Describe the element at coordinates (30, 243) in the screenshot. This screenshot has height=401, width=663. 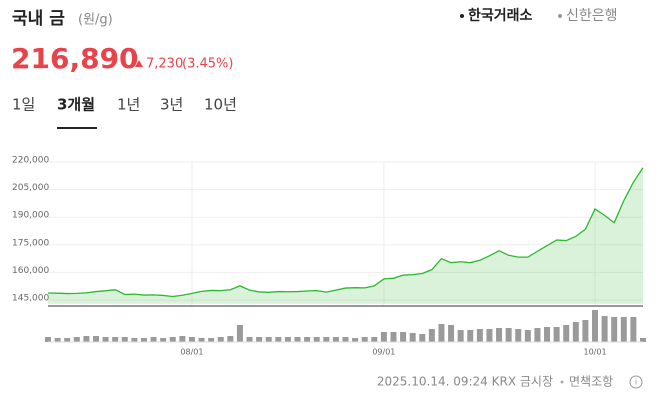
I see `y-tick-label: 175,000` at that location.